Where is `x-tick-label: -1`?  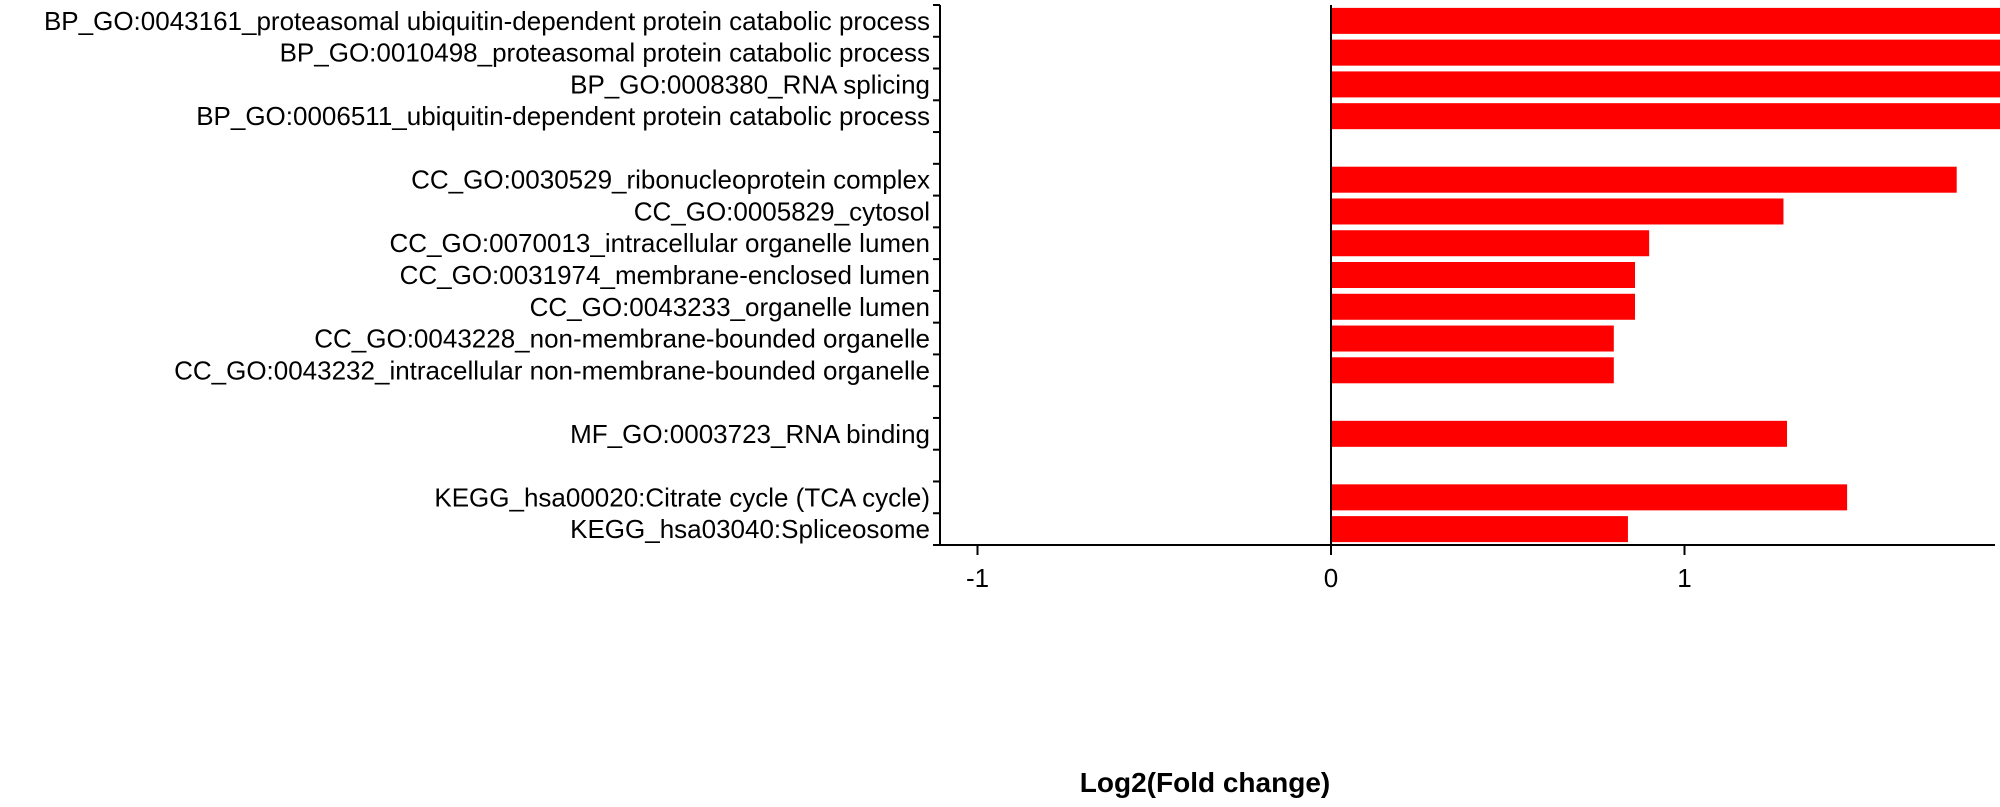
x-tick-label: -1 is located at coordinates (977, 578).